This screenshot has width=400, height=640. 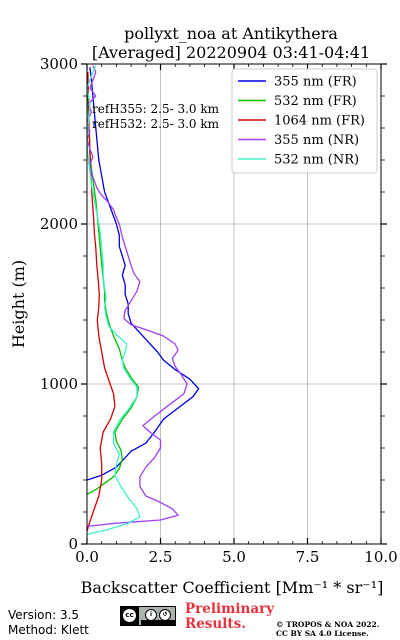 I want to click on preliminary-results: Preliminary Results., so click(x=229, y=617).